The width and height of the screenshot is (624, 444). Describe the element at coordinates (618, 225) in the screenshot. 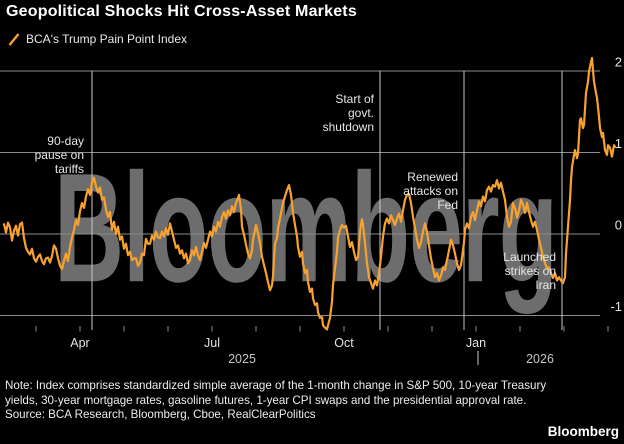

I see `y-axis-label: 0` at that location.